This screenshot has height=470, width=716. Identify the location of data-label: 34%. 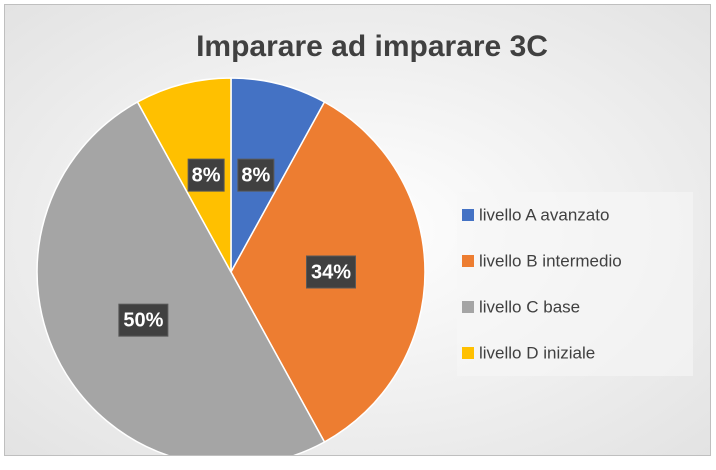
(331, 272).